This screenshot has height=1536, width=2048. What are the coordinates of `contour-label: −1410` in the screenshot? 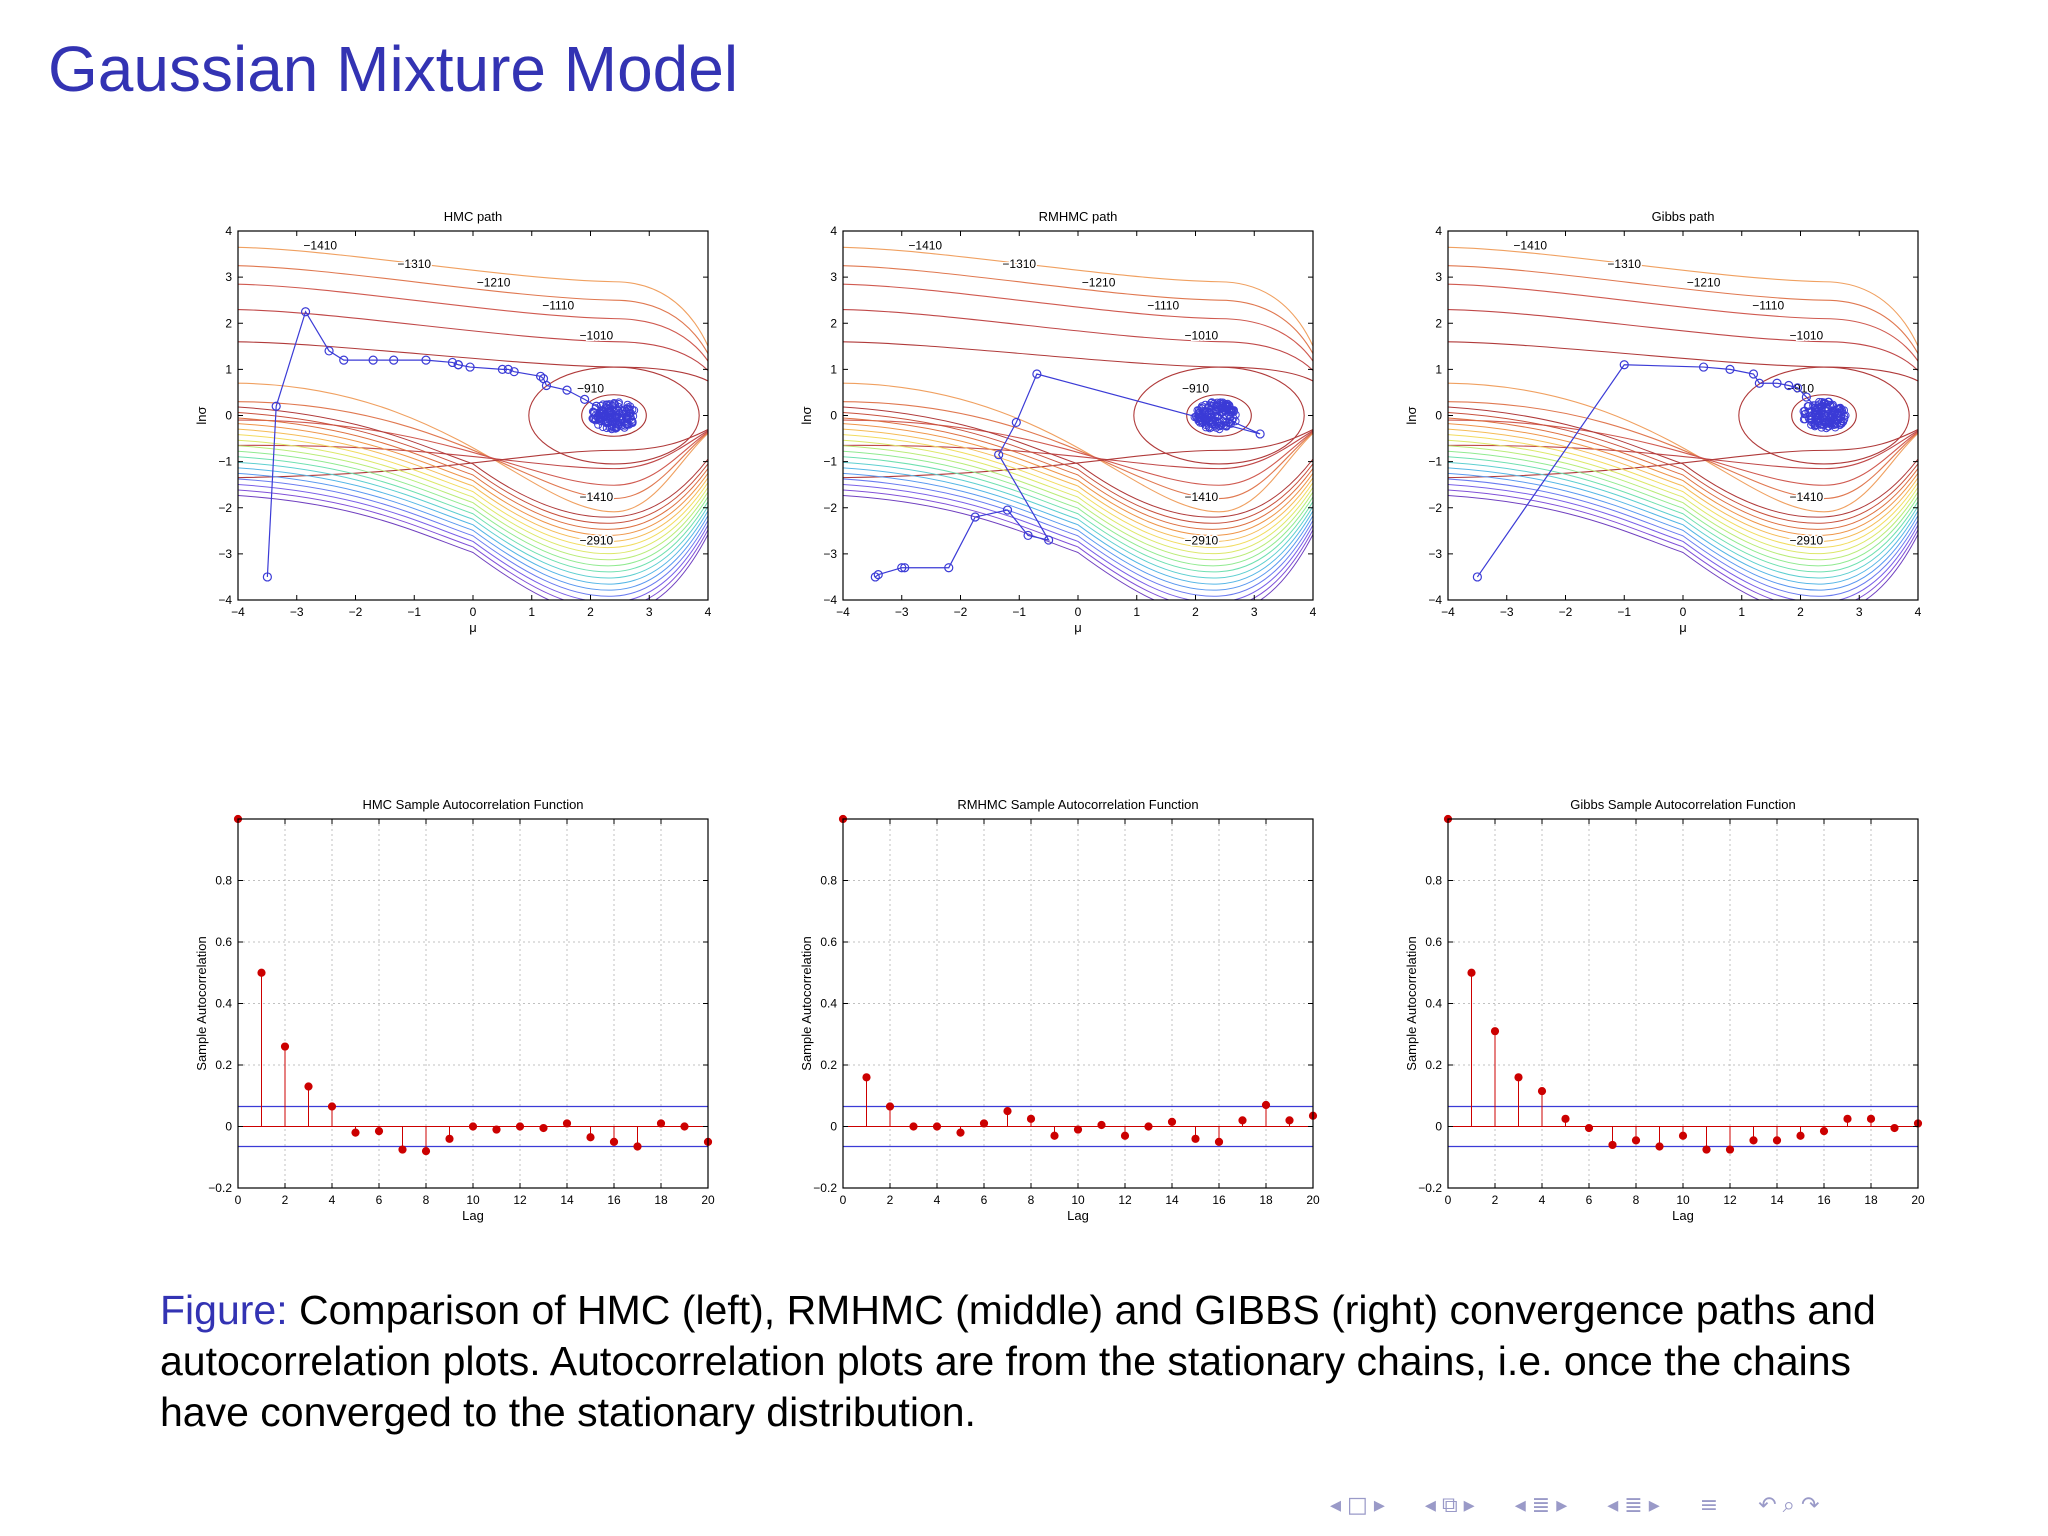 It's located at (925, 245).